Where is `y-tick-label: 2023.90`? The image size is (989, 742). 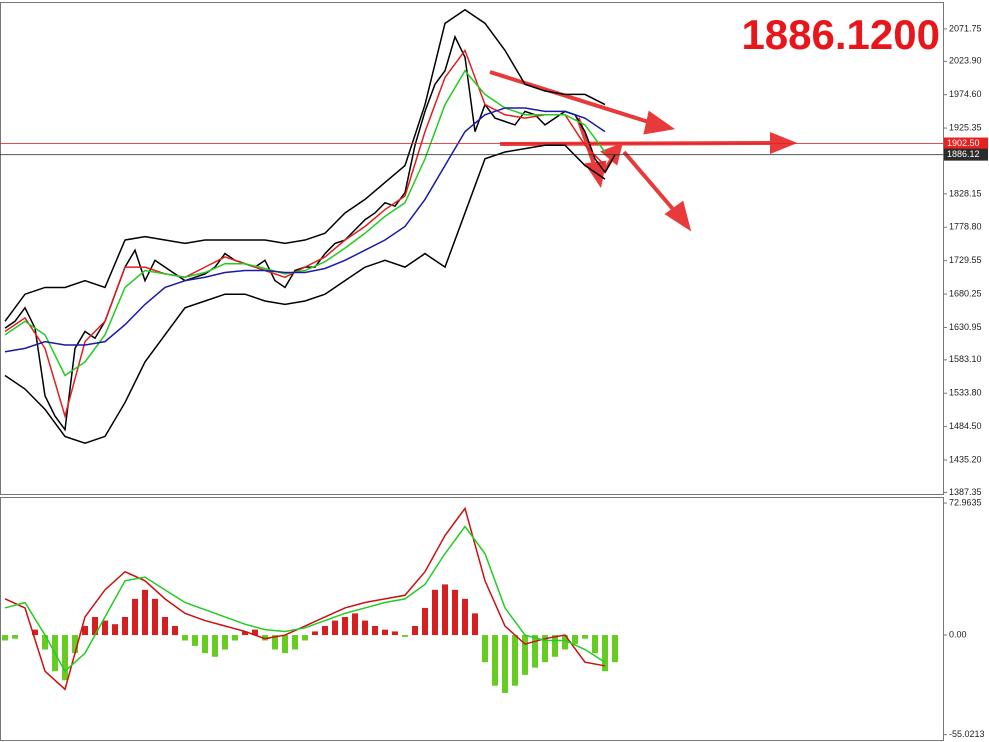 y-tick-label: 2023.90 is located at coordinates (965, 61).